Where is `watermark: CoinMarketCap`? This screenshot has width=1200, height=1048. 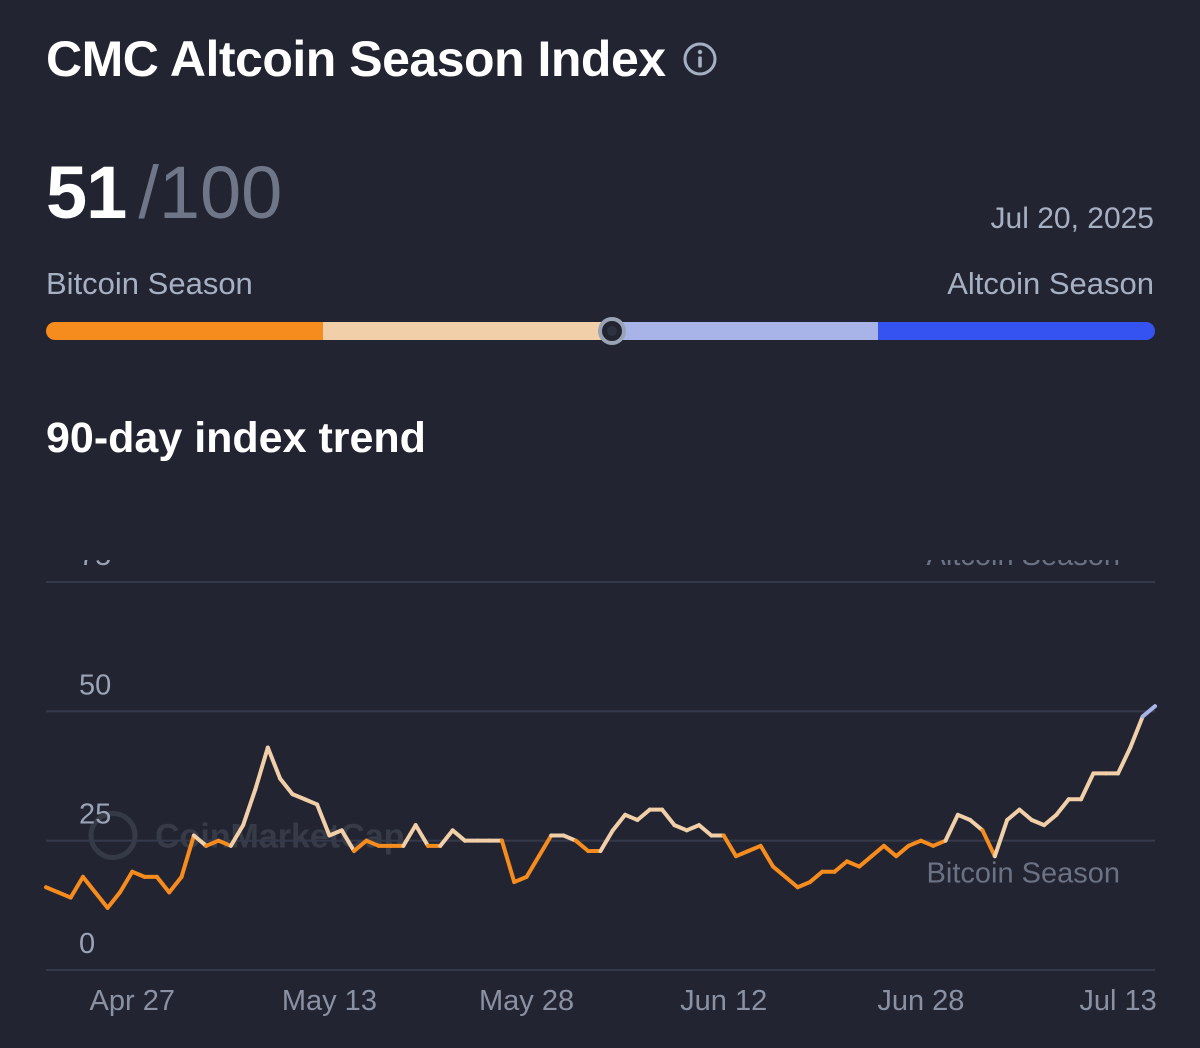
watermark: CoinMarketCap is located at coordinates (246, 835).